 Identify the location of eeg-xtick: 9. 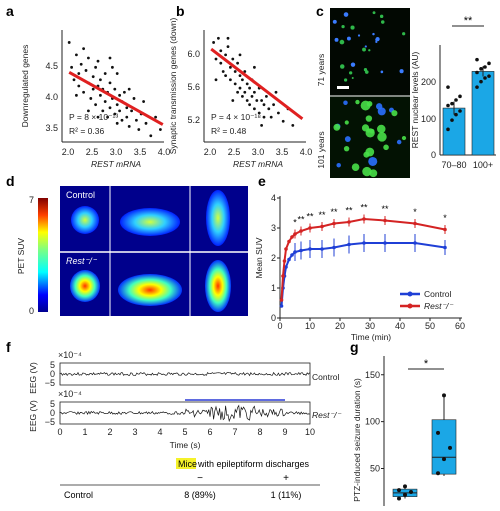
(284, 432).